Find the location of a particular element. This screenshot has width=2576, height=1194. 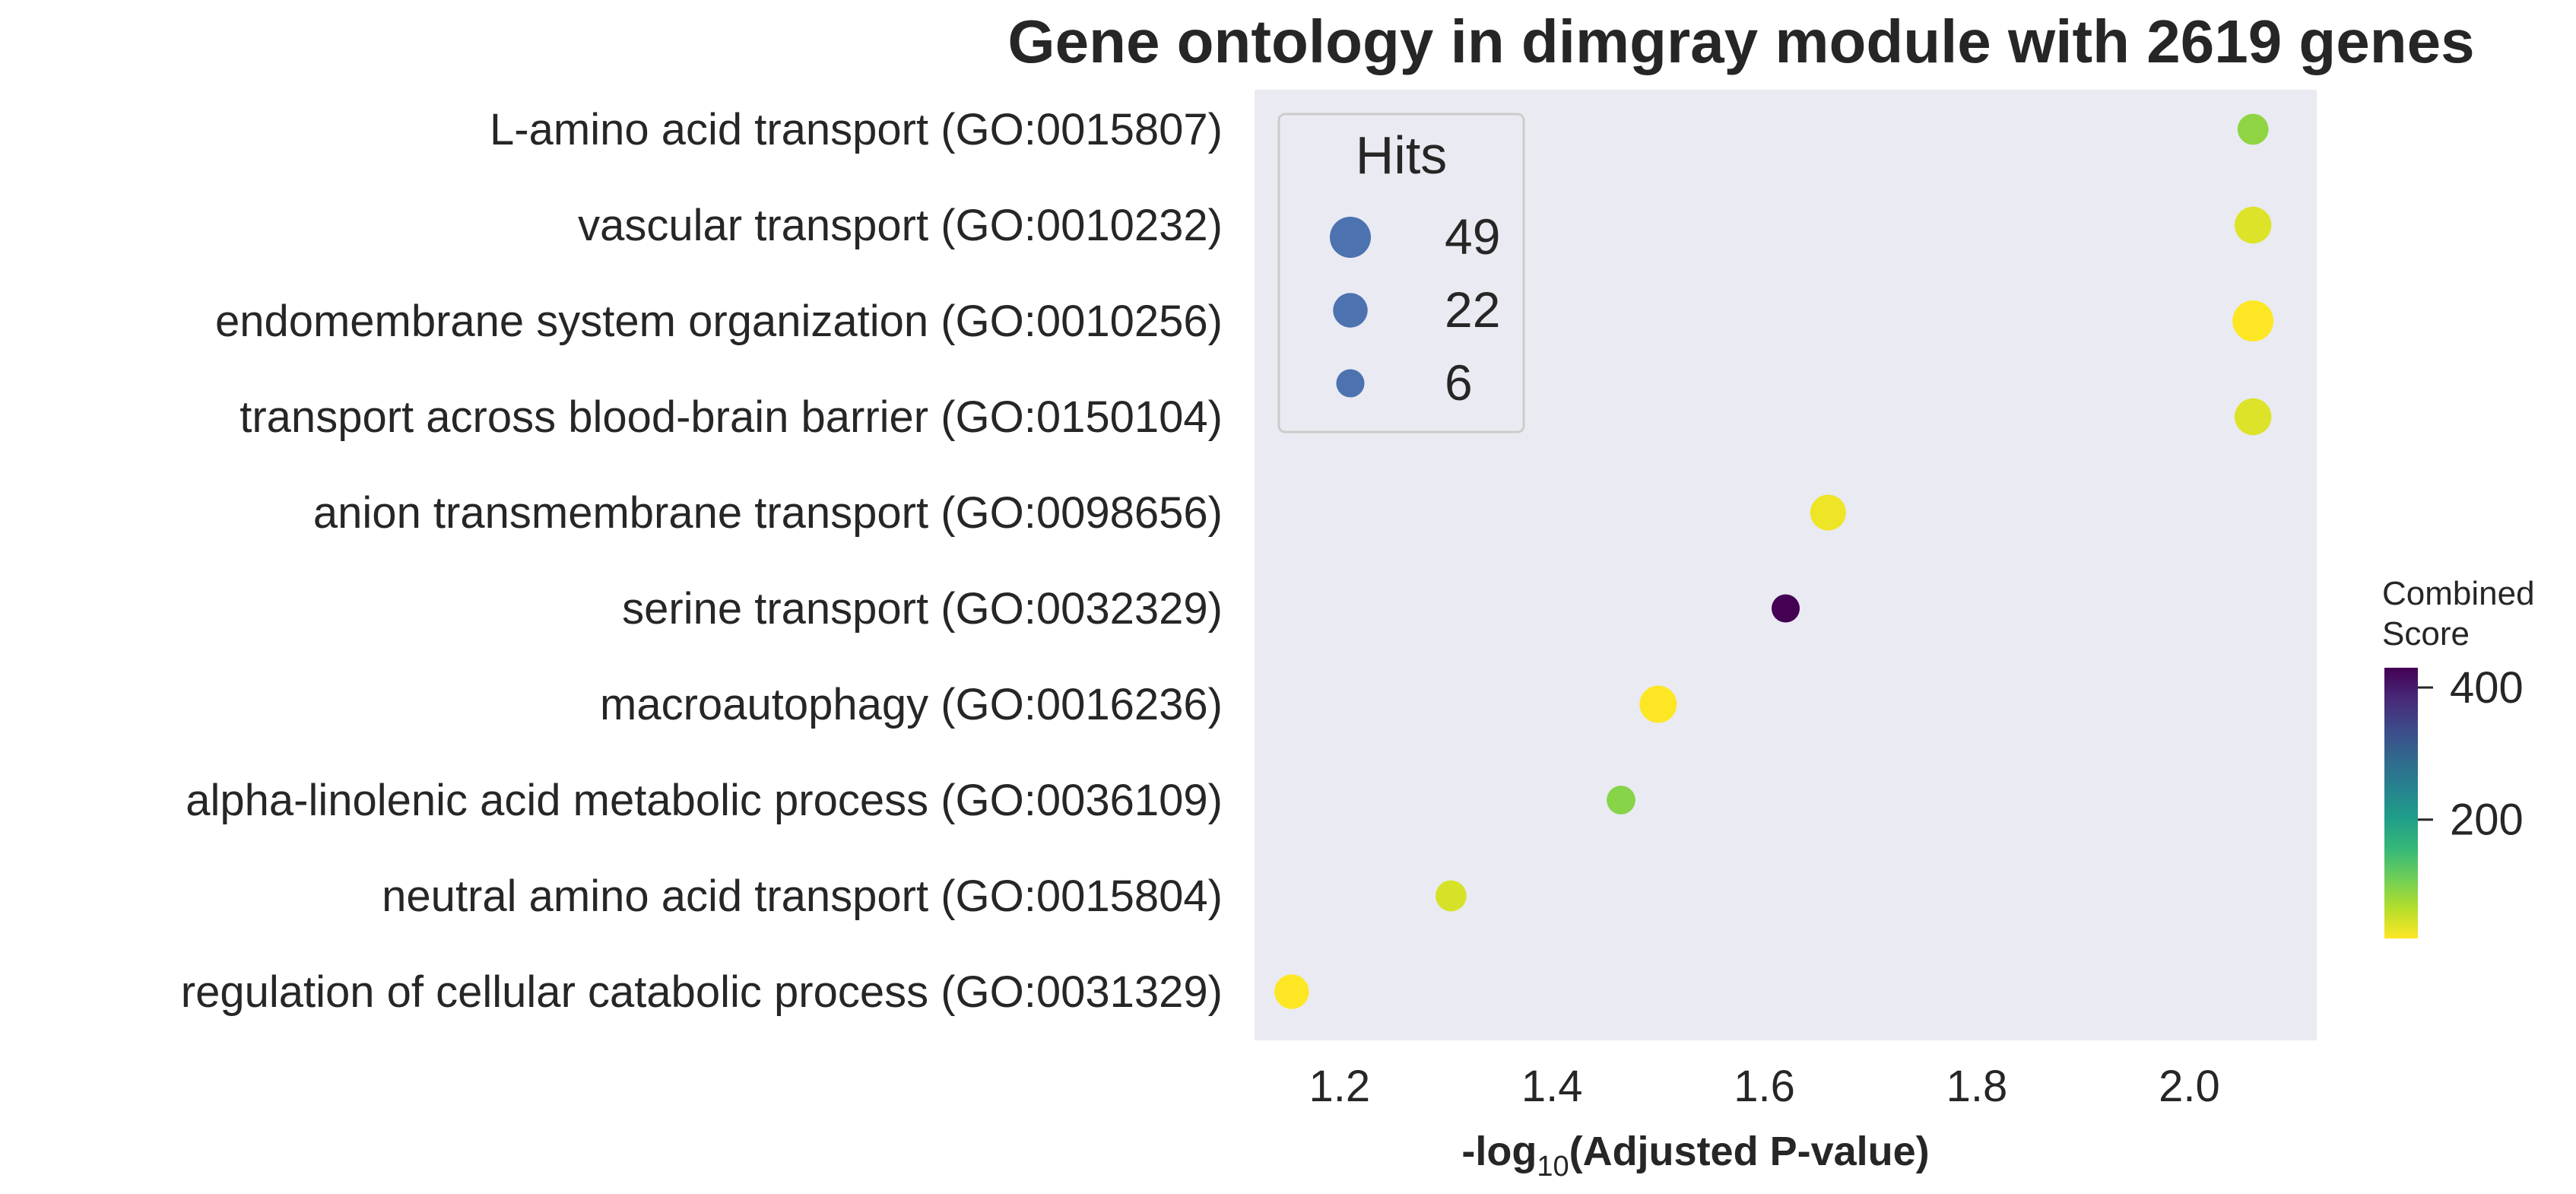

colorbar-title-line-2: Score is located at coordinates (2426, 634).